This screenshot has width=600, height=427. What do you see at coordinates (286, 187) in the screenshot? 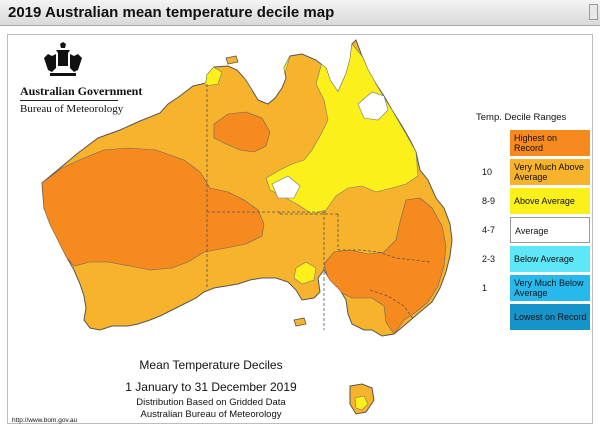
I see `region-average-queensland` at bounding box center [286, 187].